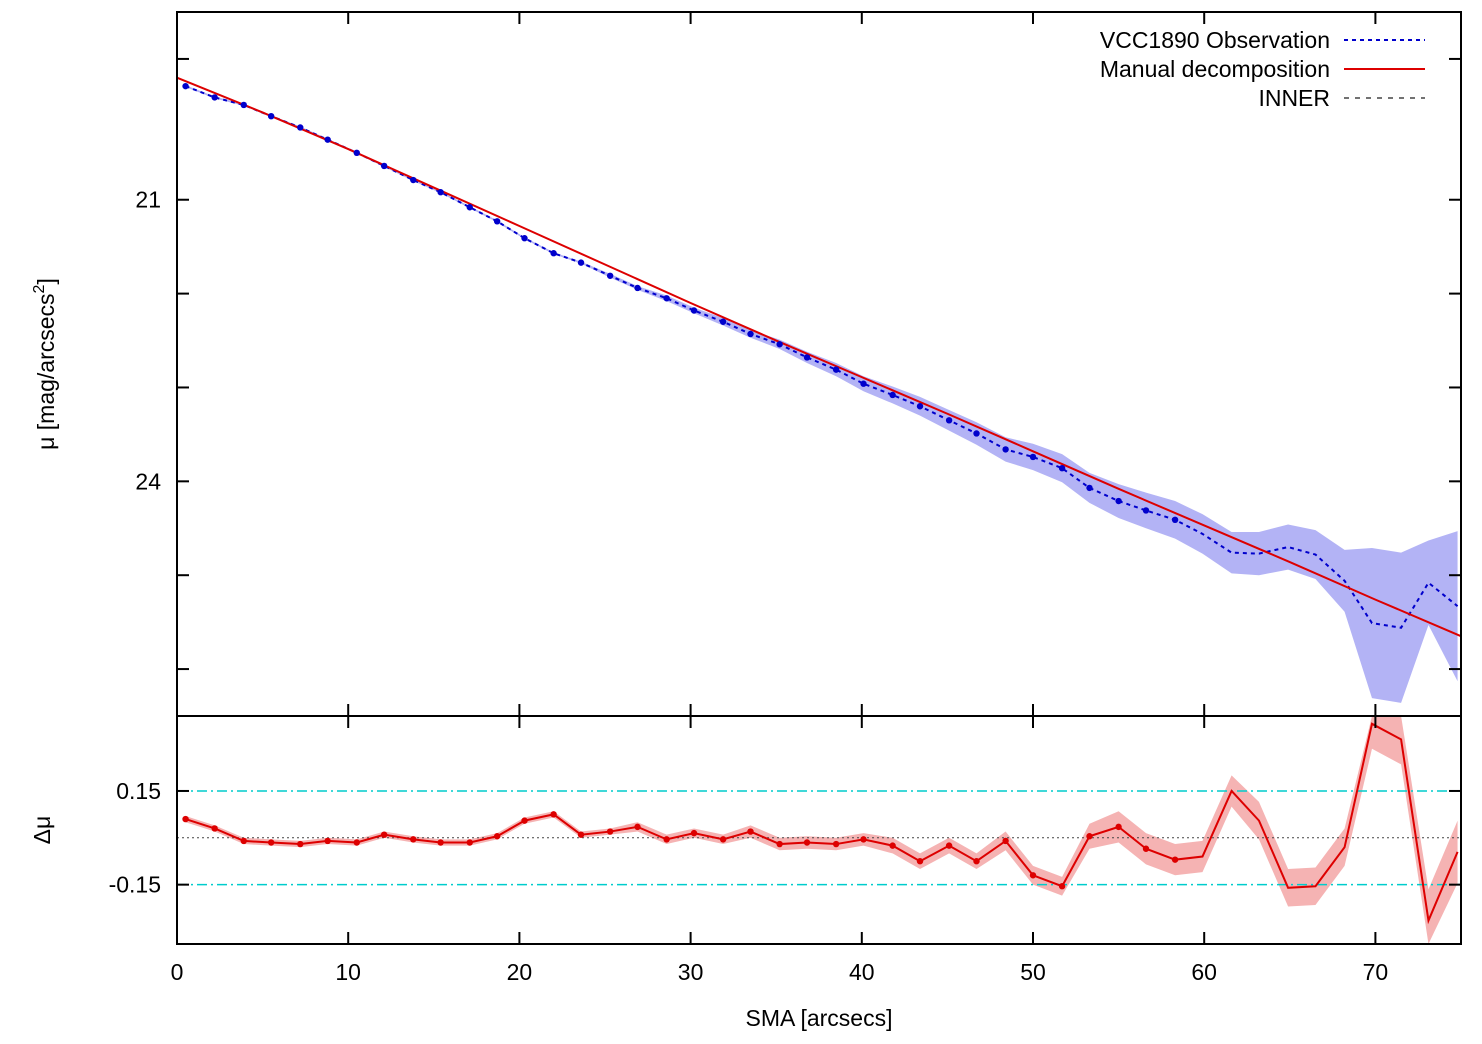  What do you see at coordinates (862, 972) in the screenshot?
I see `x-tick-label: 40` at bounding box center [862, 972].